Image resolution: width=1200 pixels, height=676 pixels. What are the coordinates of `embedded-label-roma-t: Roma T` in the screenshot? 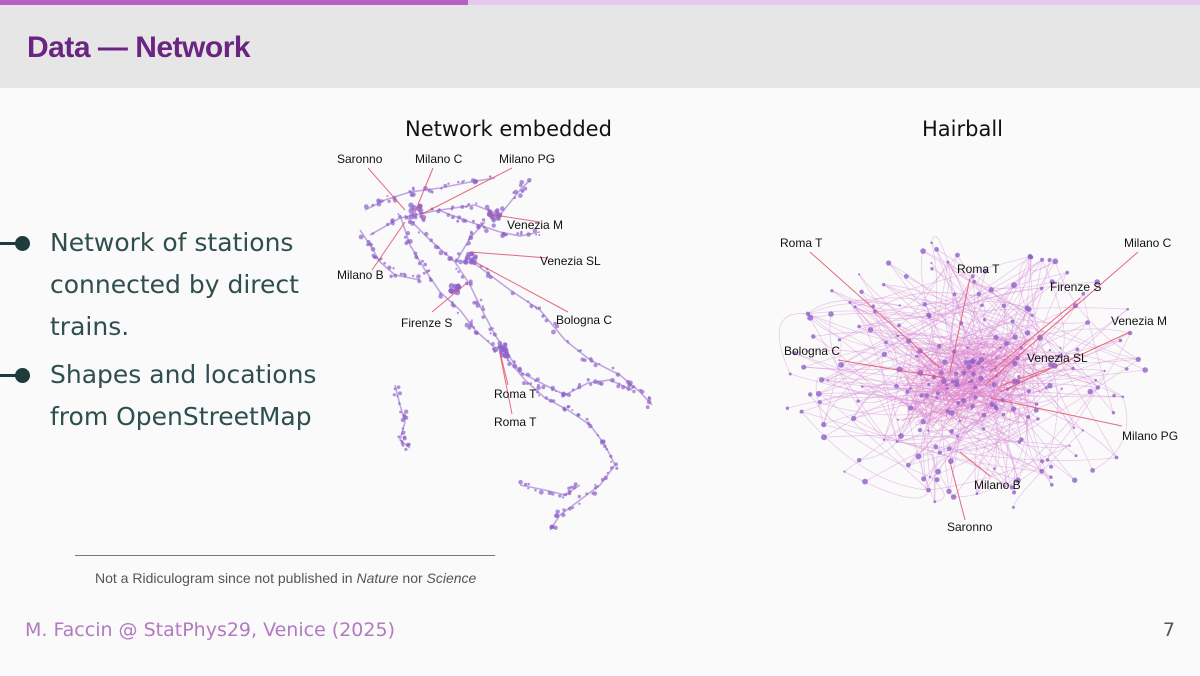 It's located at (515, 422).